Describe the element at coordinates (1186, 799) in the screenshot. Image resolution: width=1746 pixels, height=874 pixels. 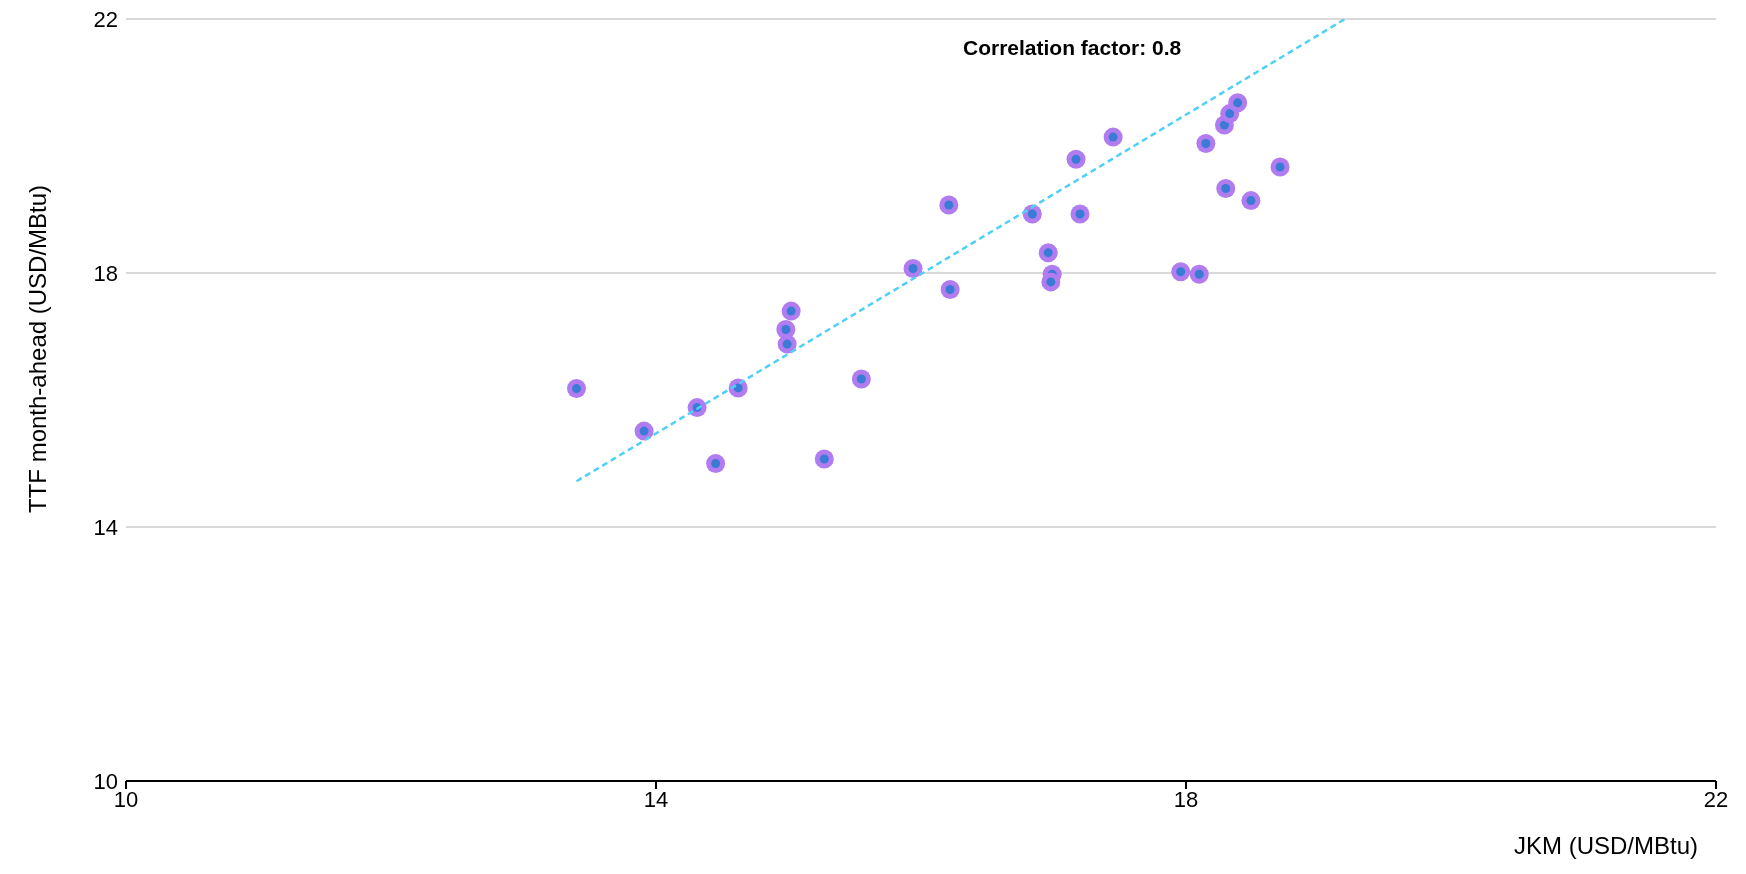
I see `x-tick-label: 18` at that location.